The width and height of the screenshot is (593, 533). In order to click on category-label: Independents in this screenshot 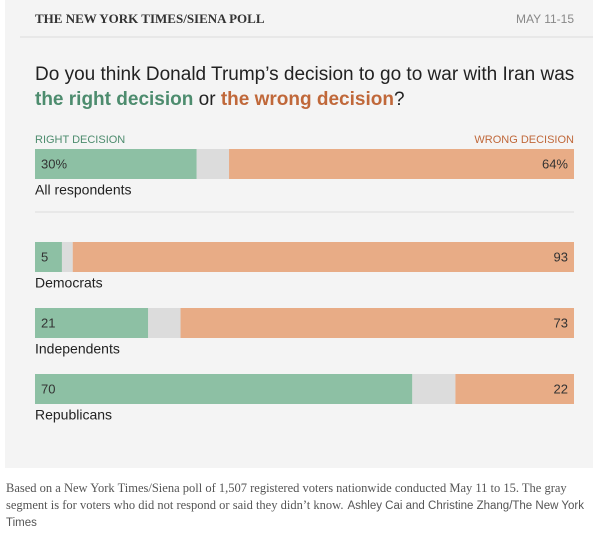, I will do `click(77, 349)`.